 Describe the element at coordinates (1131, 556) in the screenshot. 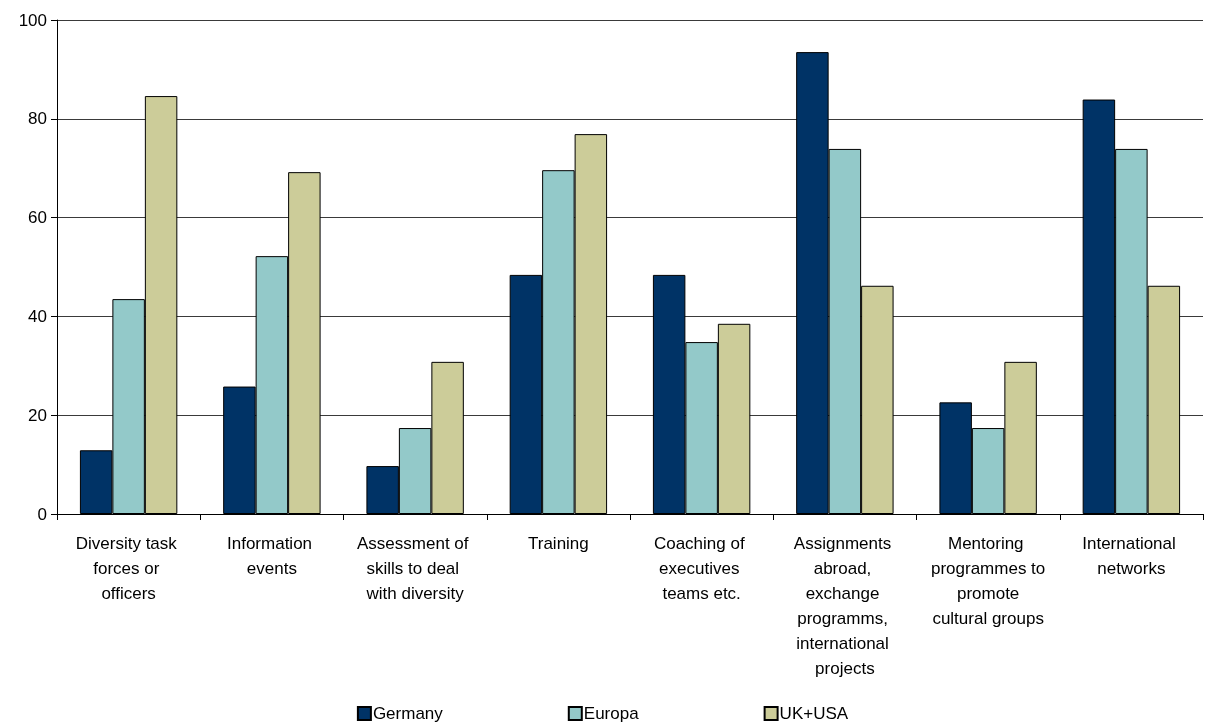

I see `x-tick-label: International networks` at that location.